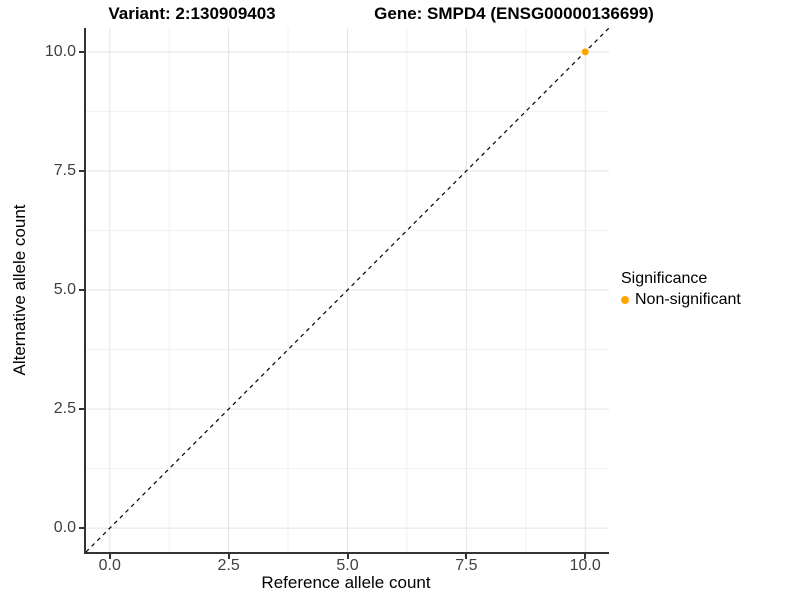  I want to click on plot-title-gene: Gene: SMPD4 (ENSG00000136699), so click(514, 13).